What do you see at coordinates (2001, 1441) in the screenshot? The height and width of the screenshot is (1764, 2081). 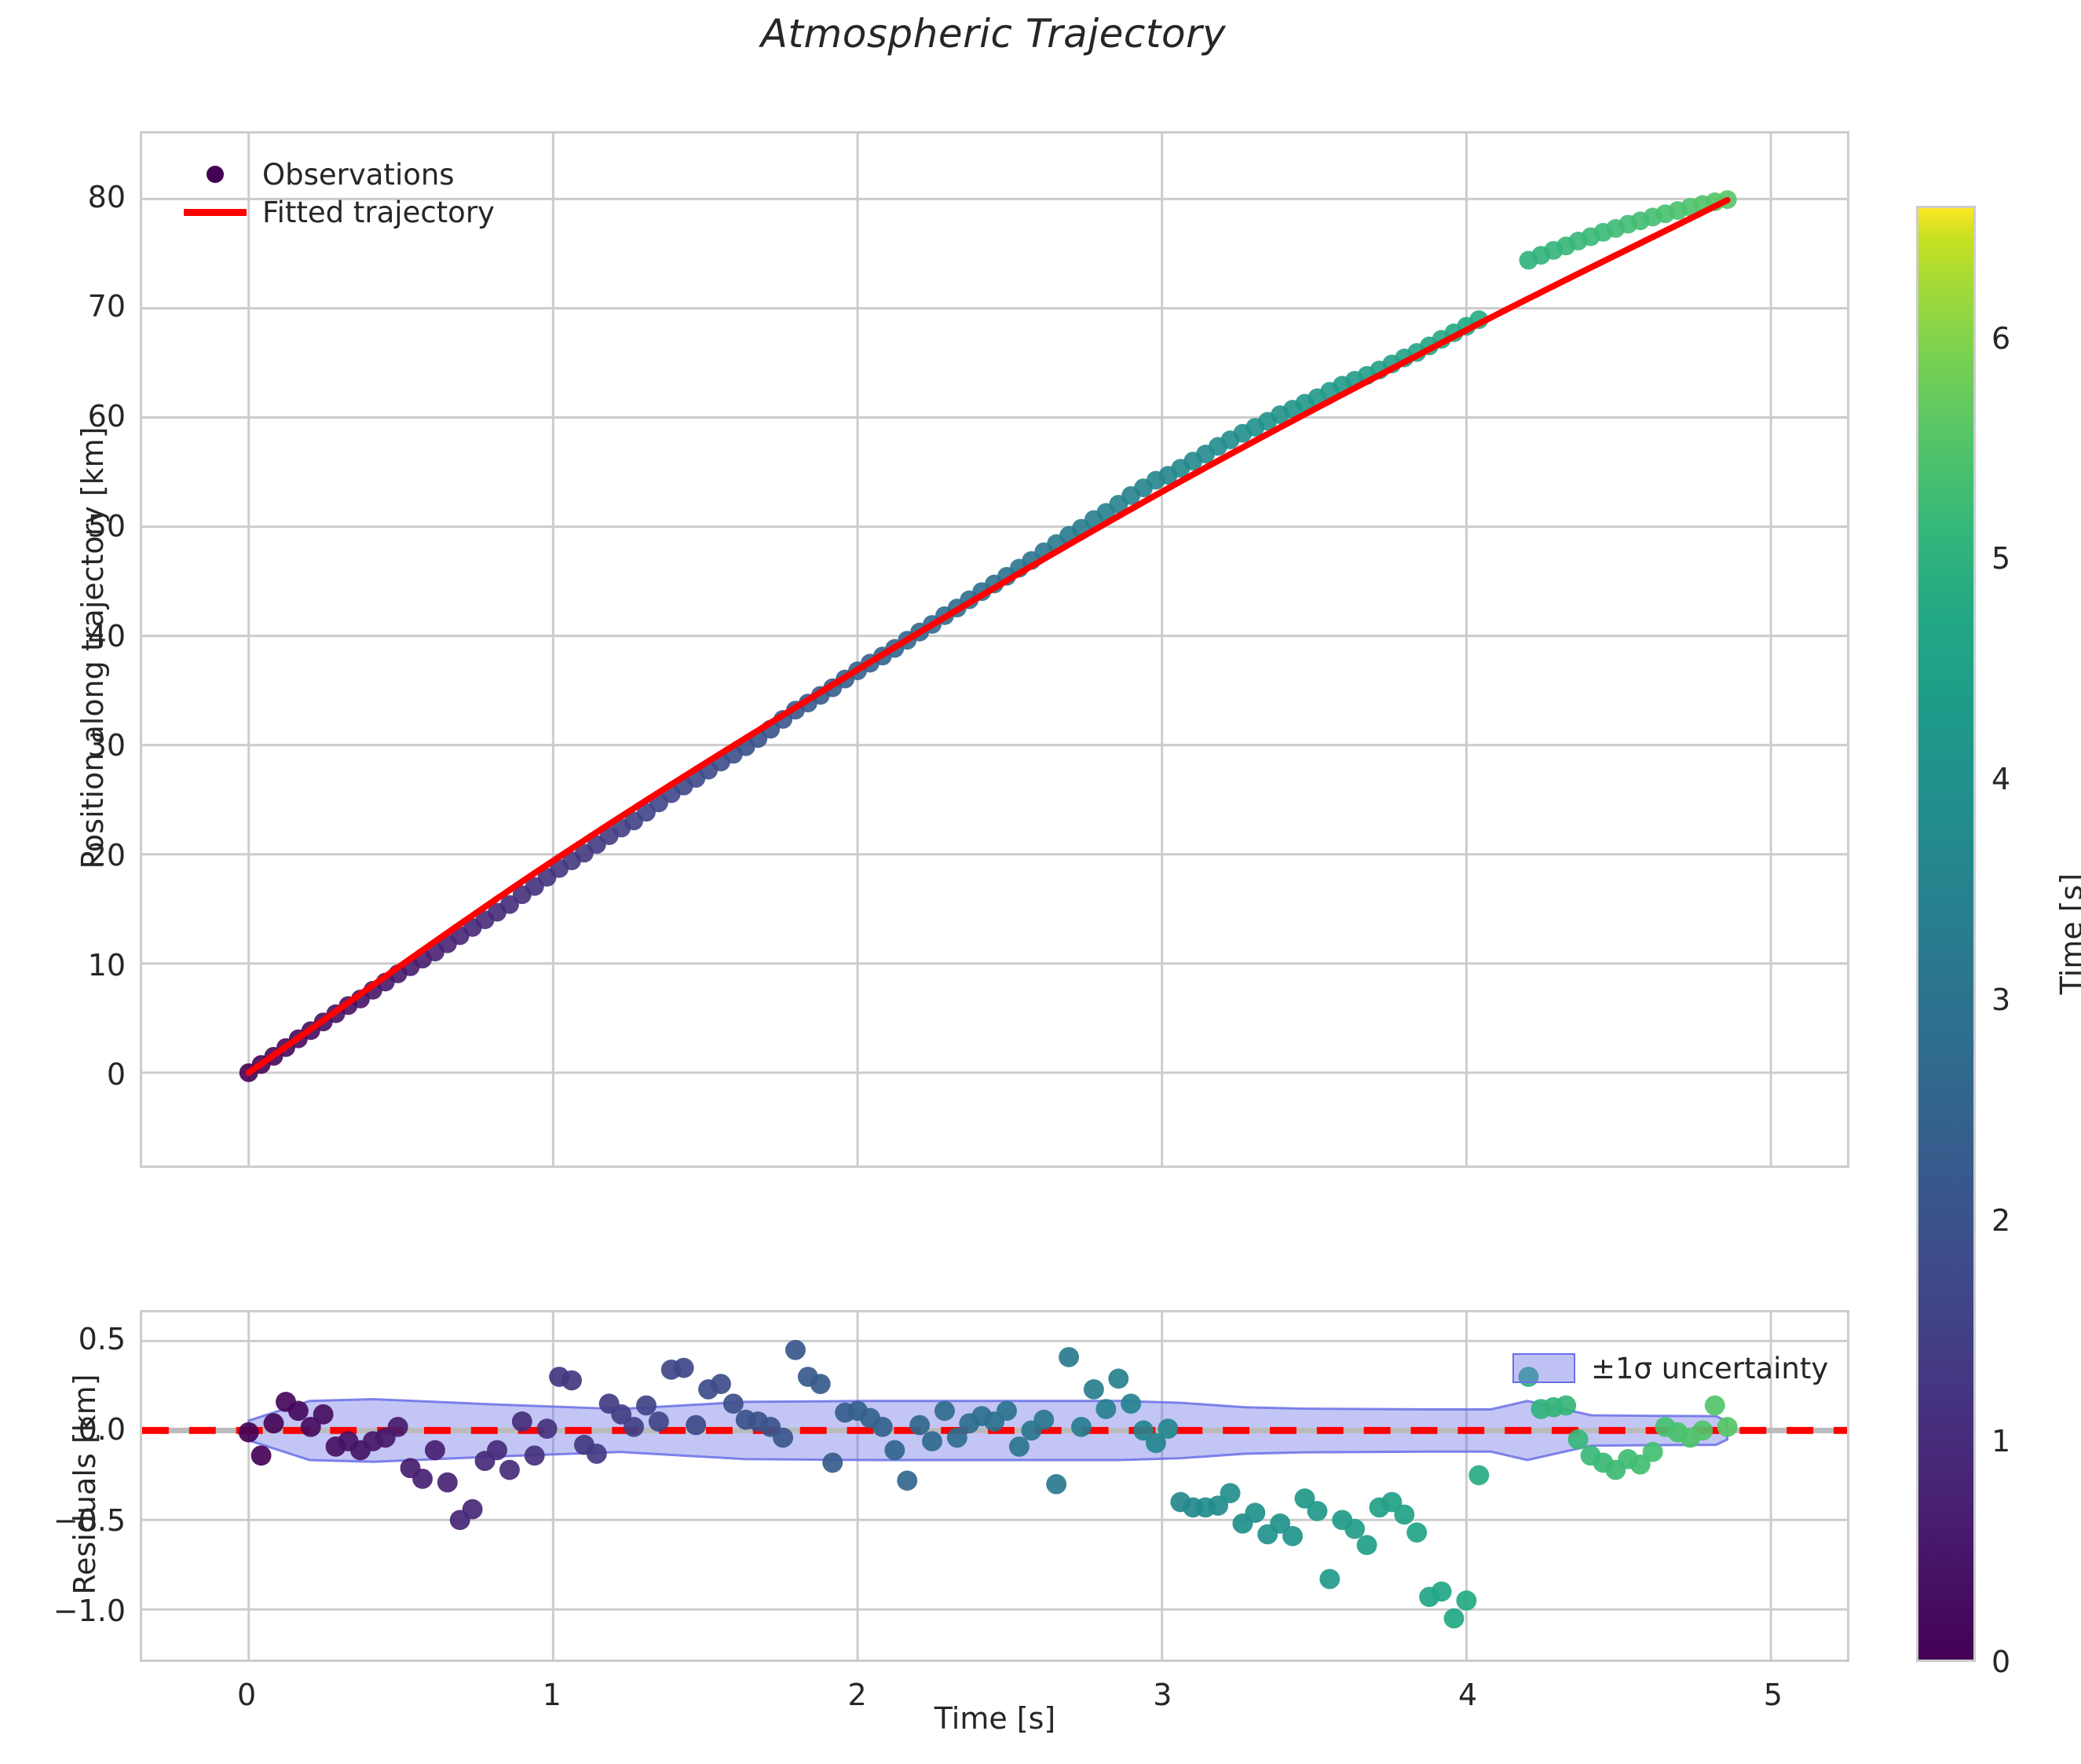 I see `colorbar-tick: 1` at bounding box center [2001, 1441].